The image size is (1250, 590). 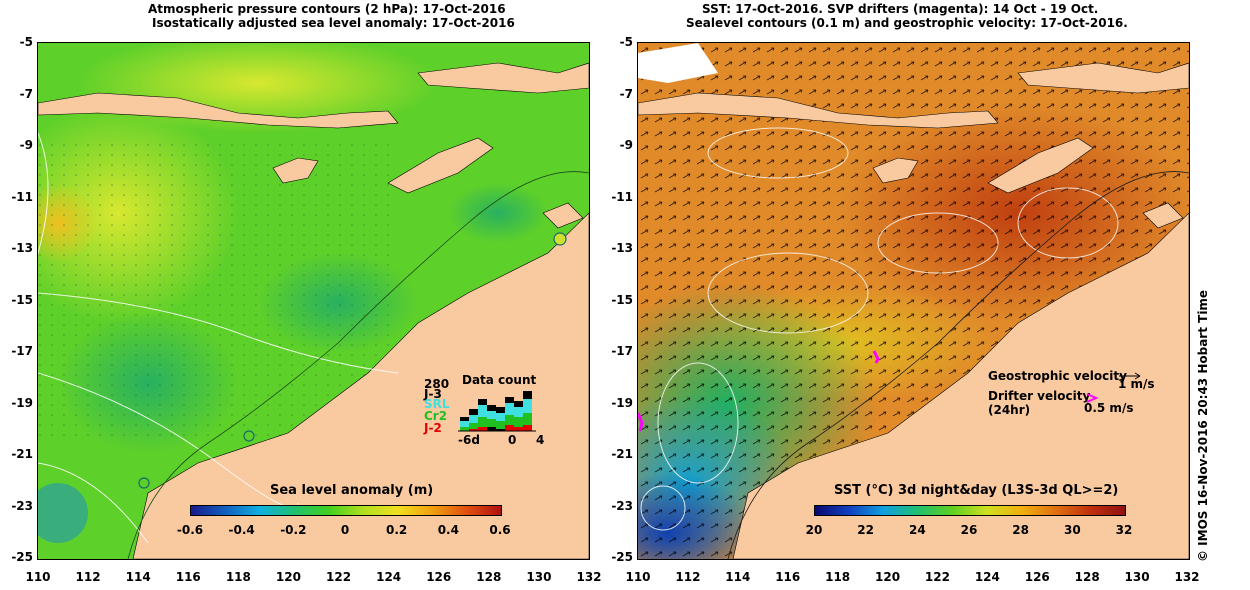 What do you see at coordinates (448, 530) in the screenshot?
I see `sla-colorbar-tick: 0.4` at bounding box center [448, 530].